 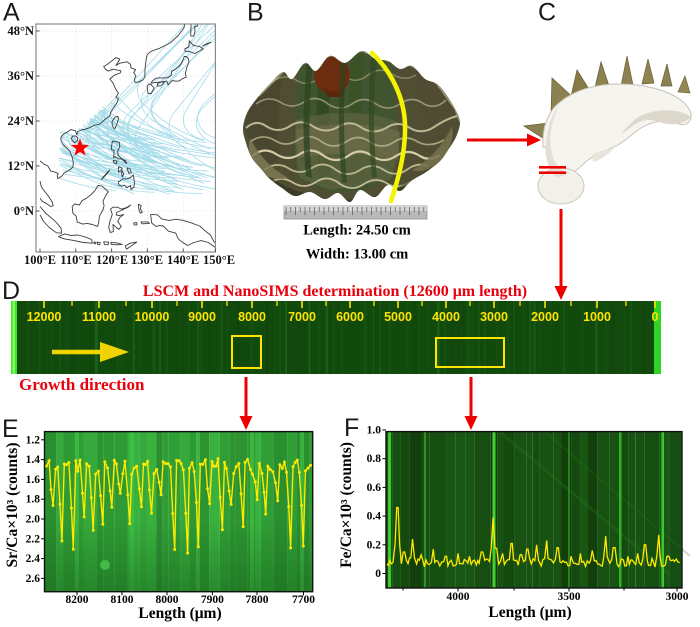 What do you see at coordinates (33, 539) in the screenshot?
I see `svg-text: 2.2` at bounding box center [33, 539].